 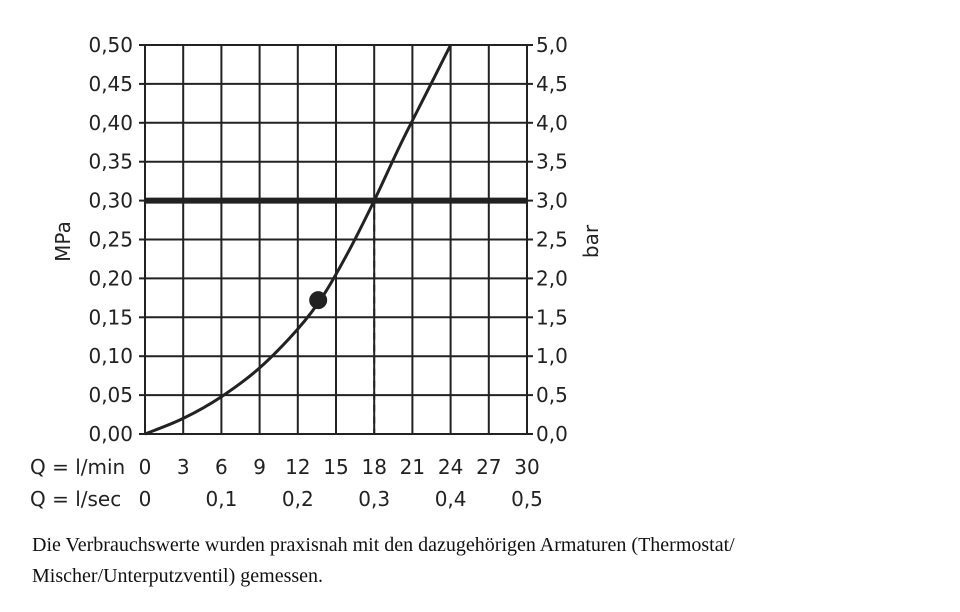 What do you see at coordinates (183, 467) in the screenshot?
I see `x-lpm-tick-label-1: 3` at bounding box center [183, 467].